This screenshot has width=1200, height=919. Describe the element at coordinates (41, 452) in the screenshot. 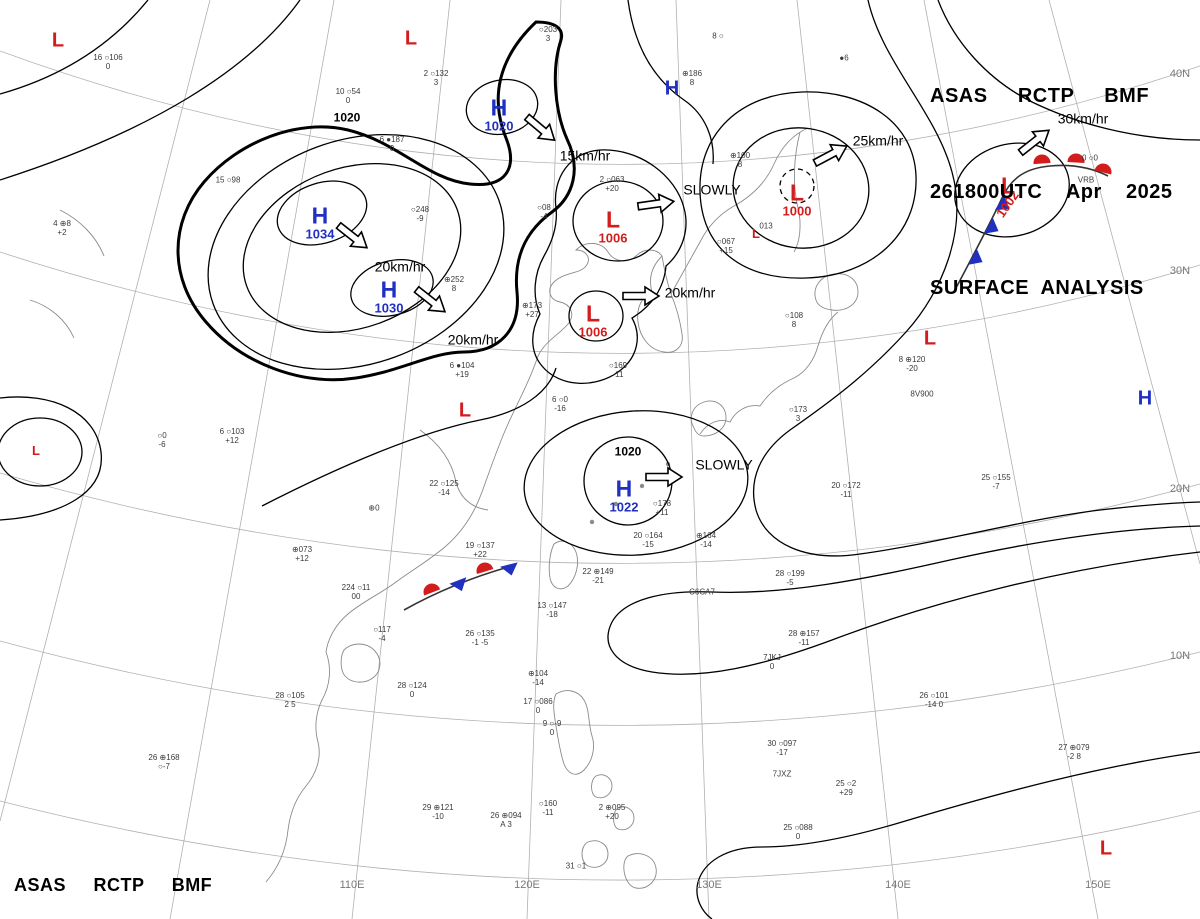

I see `isobar-left-low-inner` at that location.